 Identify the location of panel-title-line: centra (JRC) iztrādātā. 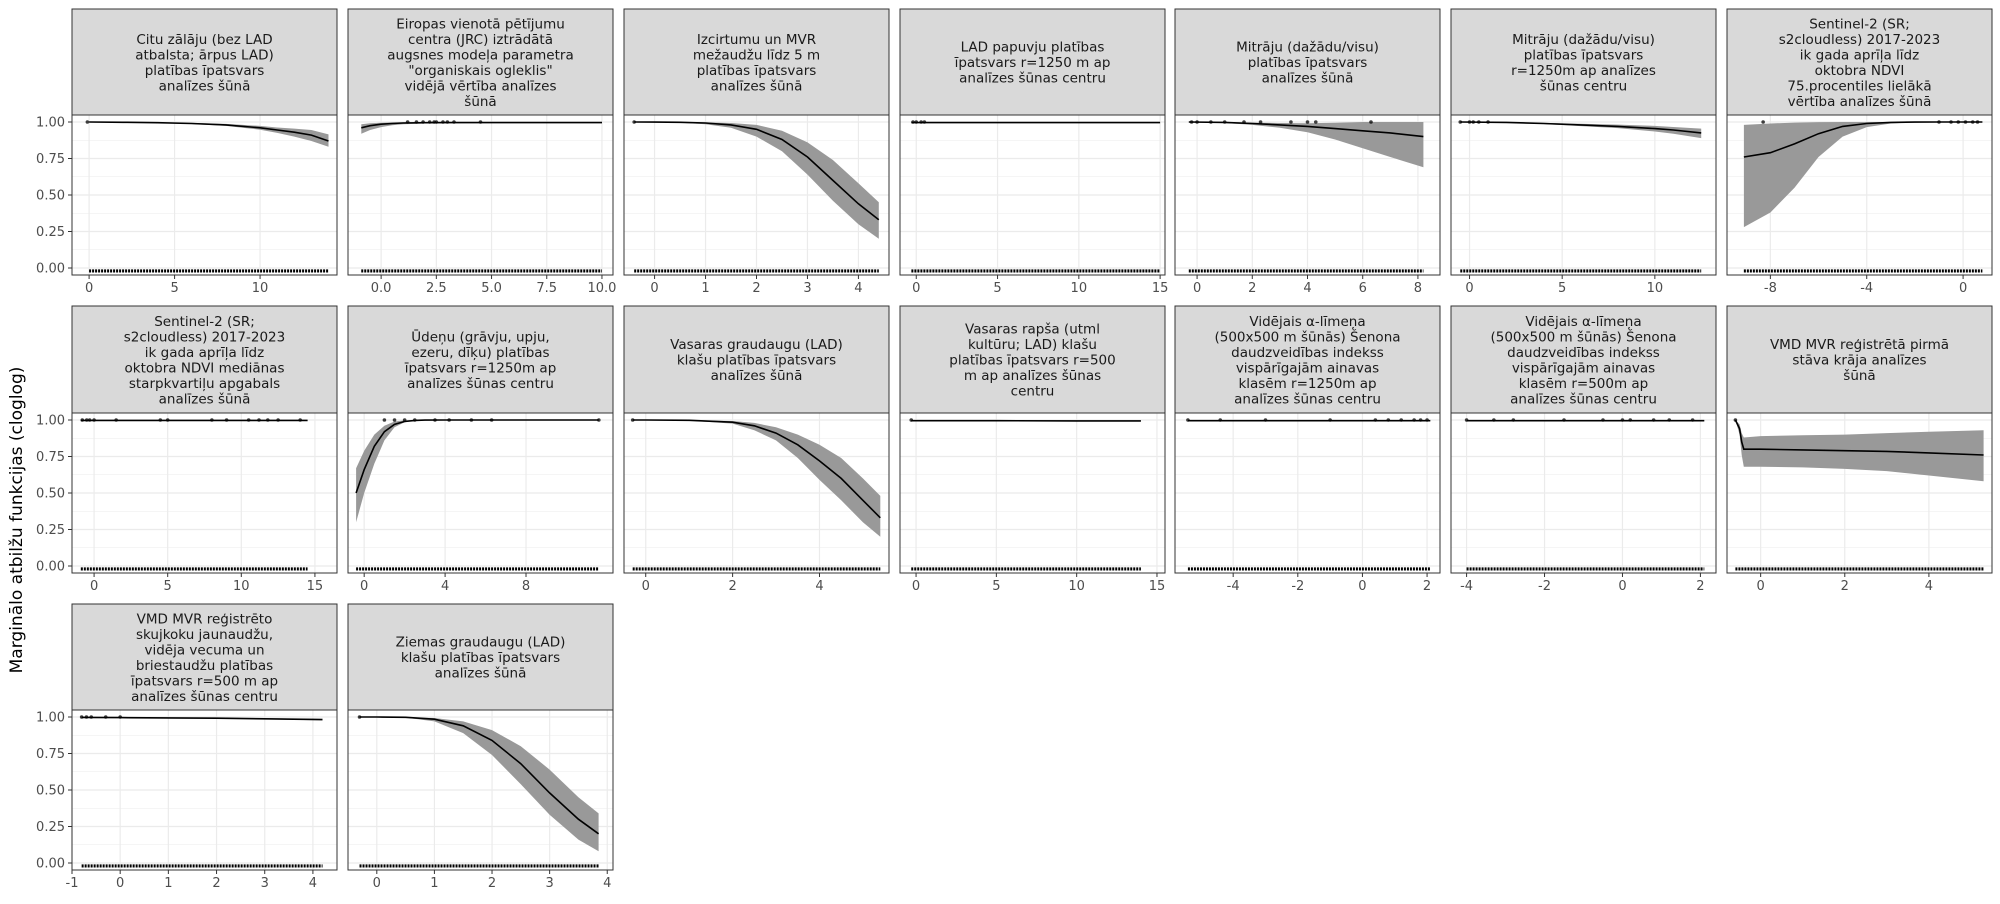
(480, 40).